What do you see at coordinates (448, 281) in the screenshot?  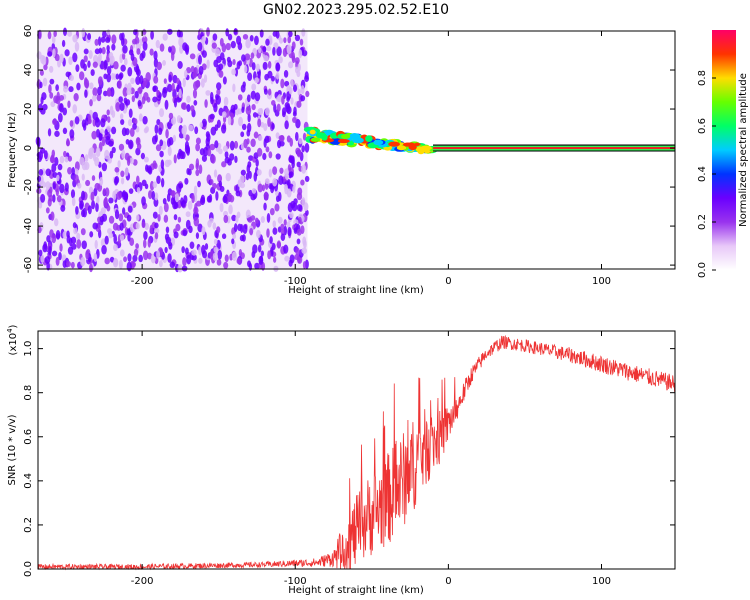 I see `x-tick-label: 0` at bounding box center [448, 281].